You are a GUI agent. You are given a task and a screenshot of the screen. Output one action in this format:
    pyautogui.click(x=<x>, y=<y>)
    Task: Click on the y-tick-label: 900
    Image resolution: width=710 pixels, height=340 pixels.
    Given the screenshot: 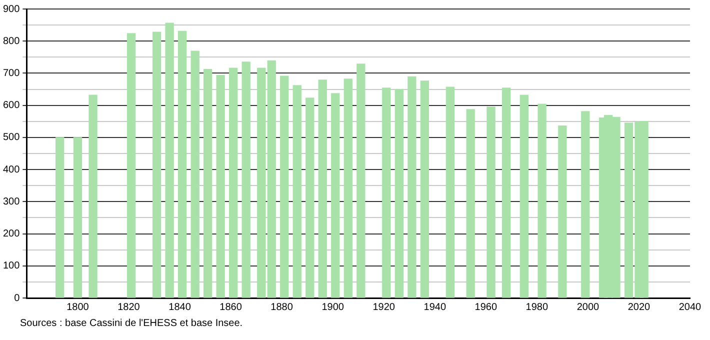 What is the action you would take?
    pyautogui.click(x=11, y=9)
    